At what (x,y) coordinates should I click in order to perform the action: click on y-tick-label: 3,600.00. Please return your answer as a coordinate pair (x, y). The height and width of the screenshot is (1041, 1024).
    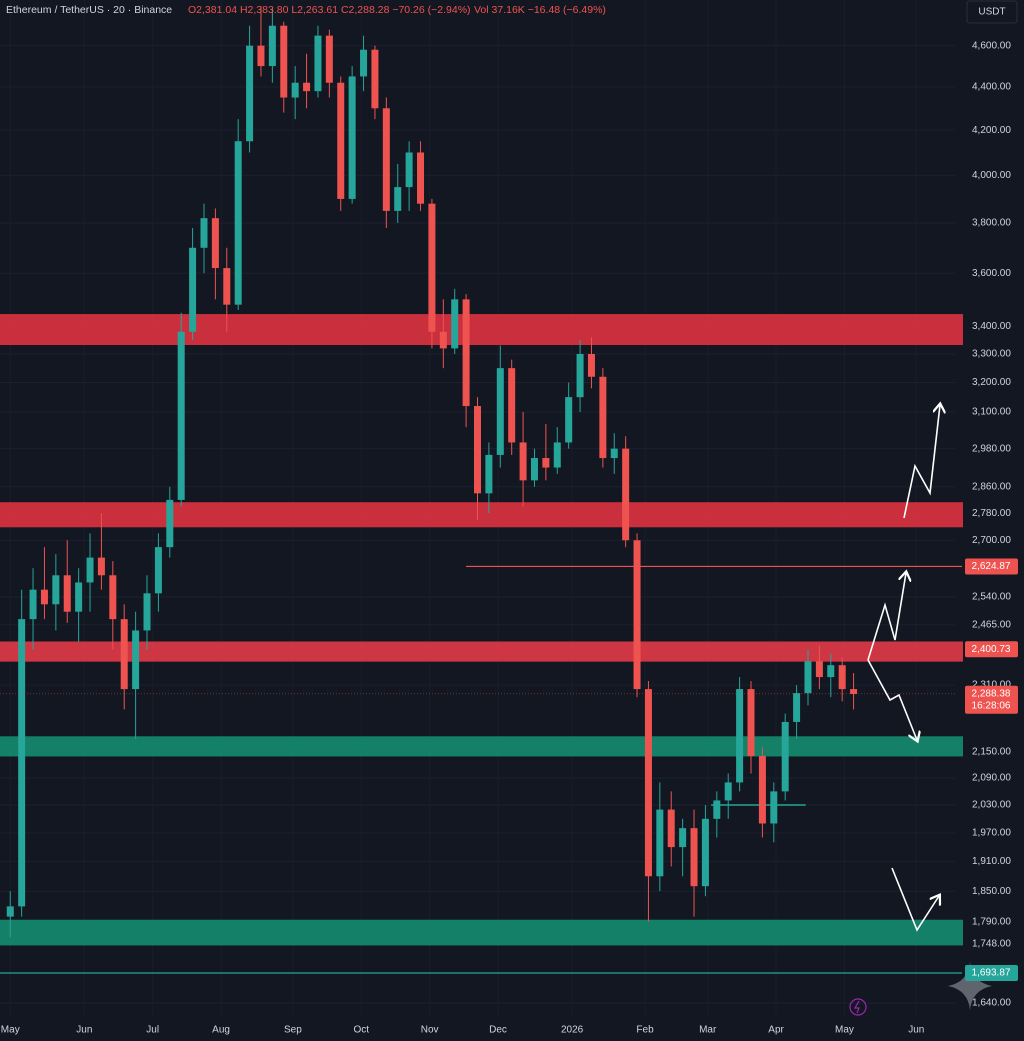
    Looking at the image, I should click on (991, 273).